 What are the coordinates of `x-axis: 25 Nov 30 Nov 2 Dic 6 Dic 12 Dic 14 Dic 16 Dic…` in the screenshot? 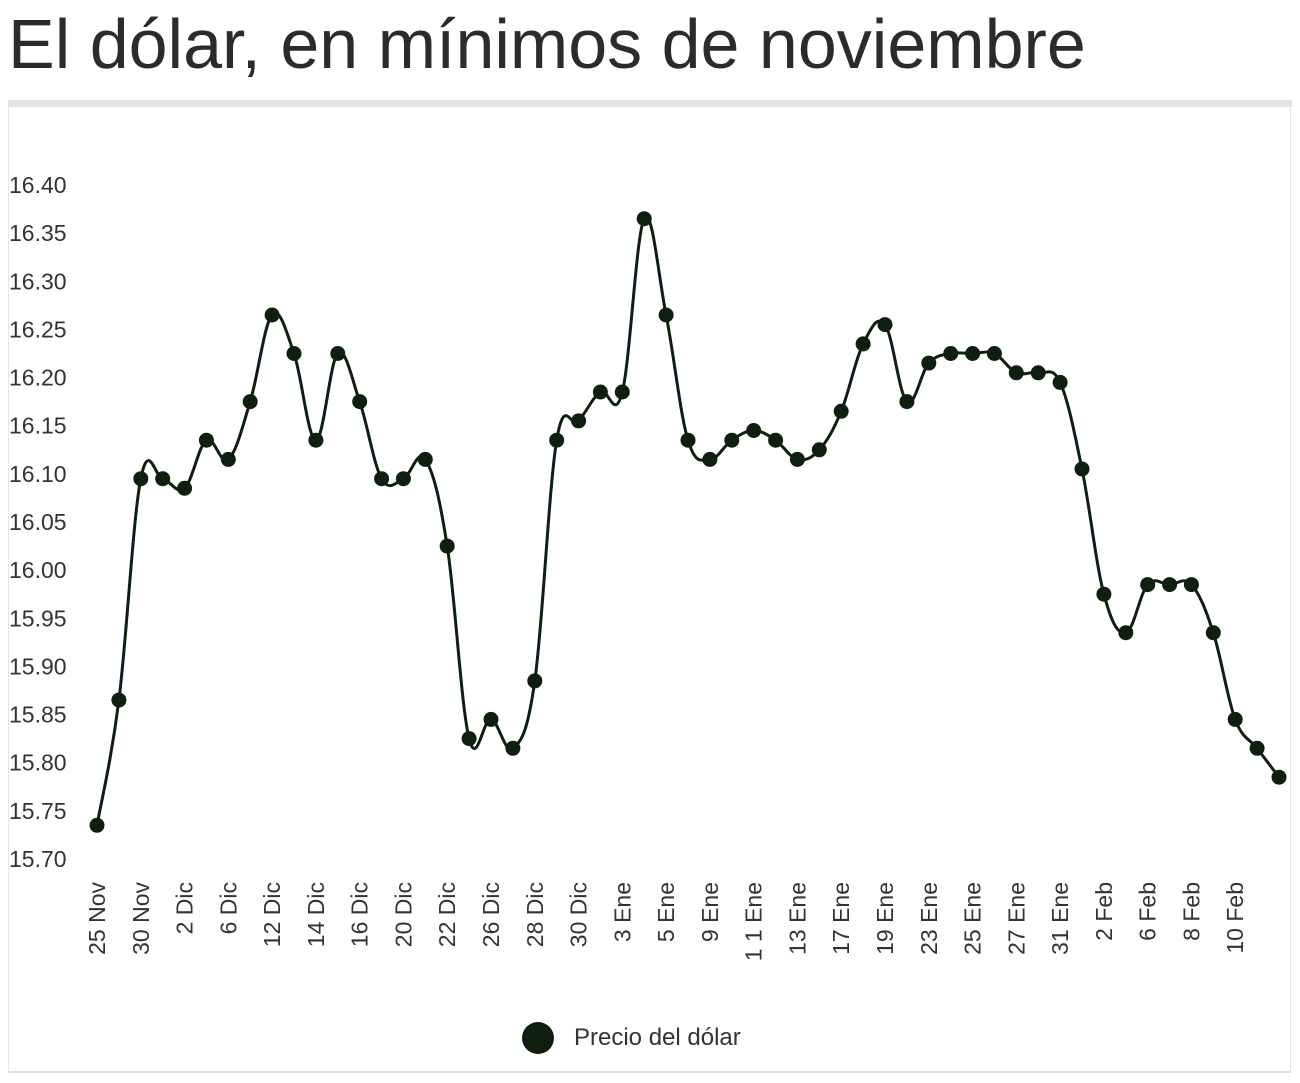 It's located at (666, 922).